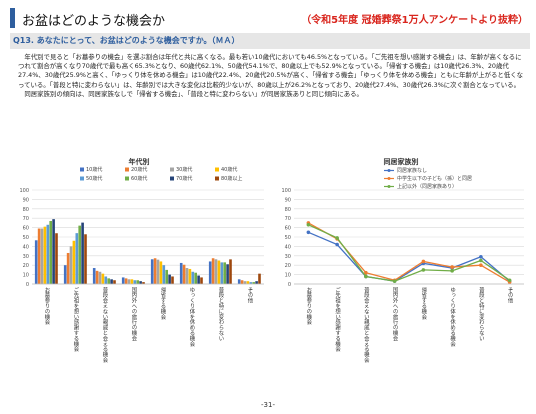 Image resolution: width=536 pixels, height=414 pixels. Describe the element at coordinates (134, 315) in the screenshot. I see `x-tick-label: 国内外への旅行の機会` at that location.